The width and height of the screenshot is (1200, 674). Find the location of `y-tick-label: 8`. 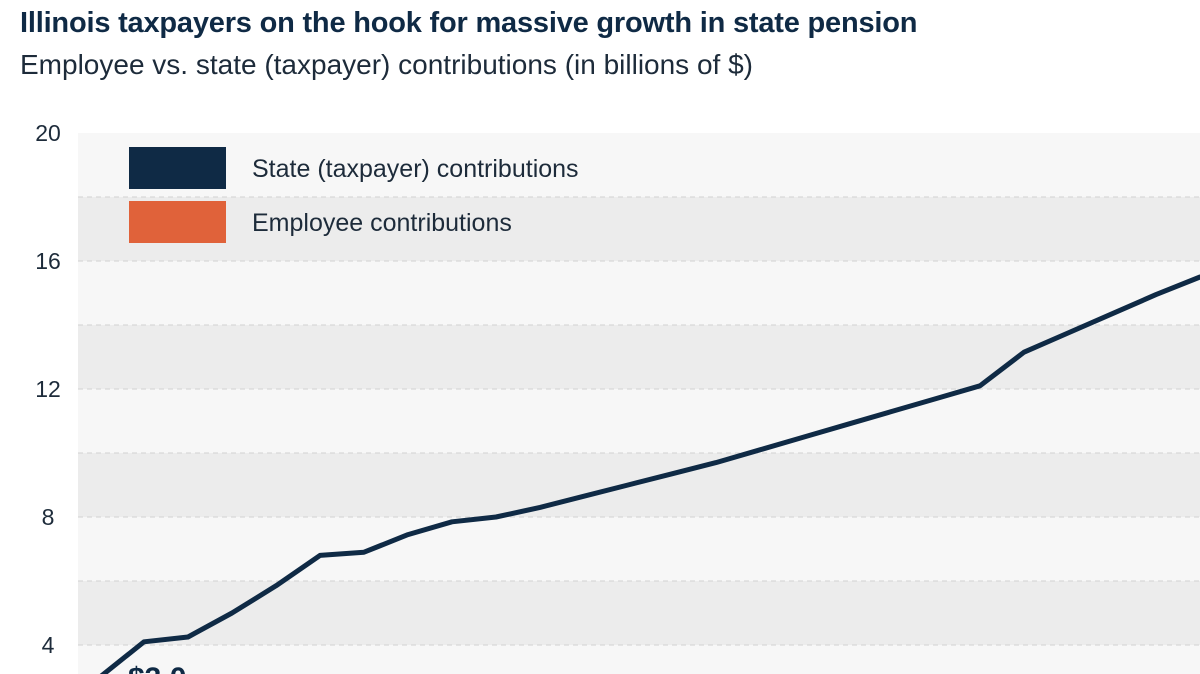

y-tick-label: 8 is located at coordinates (48, 517).